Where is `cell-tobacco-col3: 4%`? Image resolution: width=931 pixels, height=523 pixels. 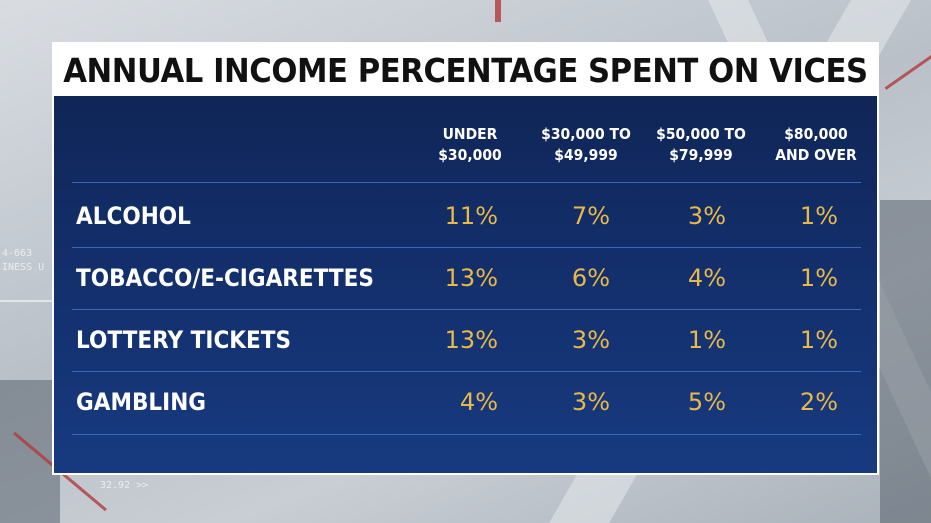 cell-tobacco-col3: 4% is located at coordinates (706, 278).